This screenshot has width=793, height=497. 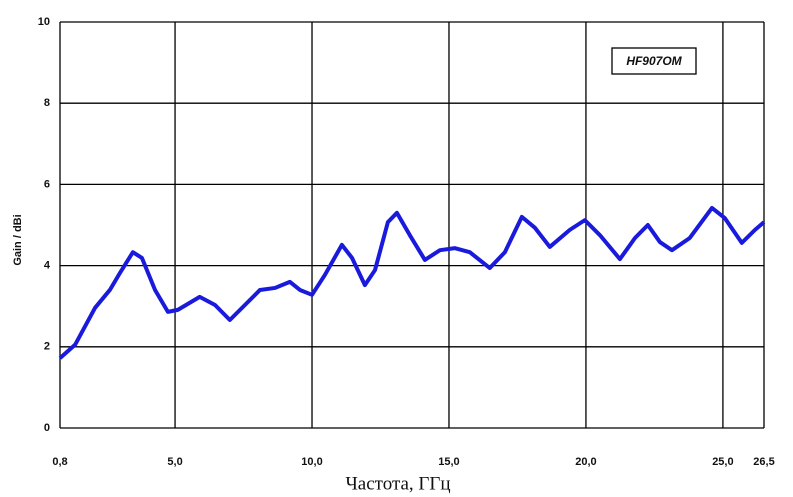 I want to click on x-tick-label: 0,8, so click(x=59, y=462).